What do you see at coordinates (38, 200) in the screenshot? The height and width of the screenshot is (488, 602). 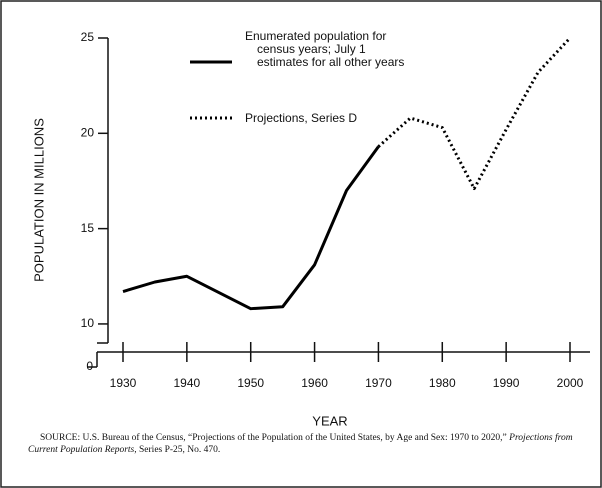 I see `y-axis-label: POPULATION IN MILLIONS` at bounding box center [38, 200].